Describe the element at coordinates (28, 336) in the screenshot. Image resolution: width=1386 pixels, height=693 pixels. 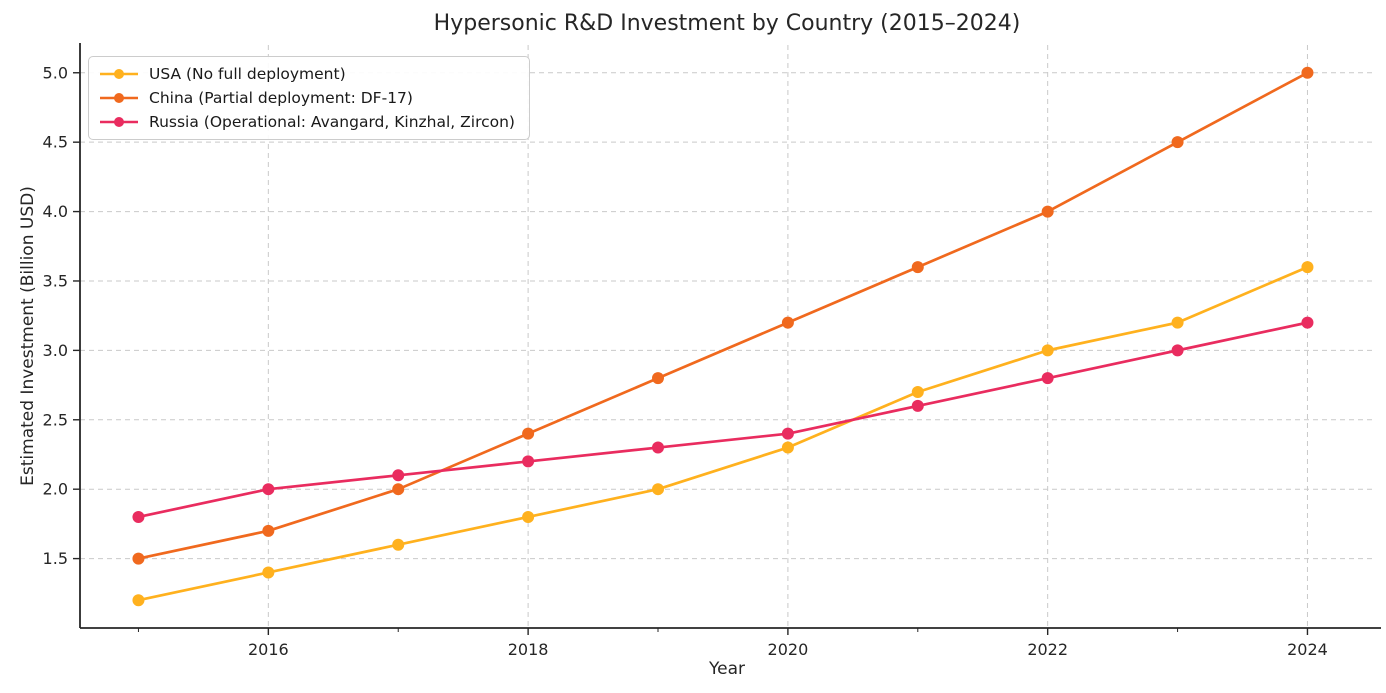
I see `y-axis-label: Estimated Investment (Billion USD)` at that location.